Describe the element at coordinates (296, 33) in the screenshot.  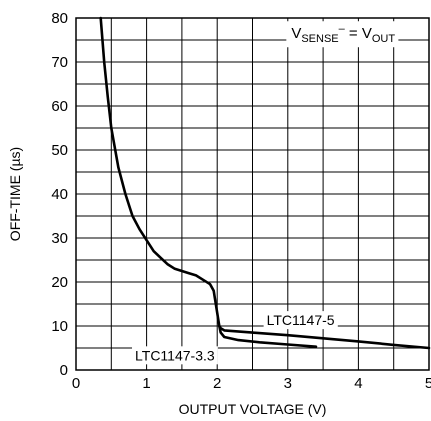
I see `annotation-v: V` at that location.